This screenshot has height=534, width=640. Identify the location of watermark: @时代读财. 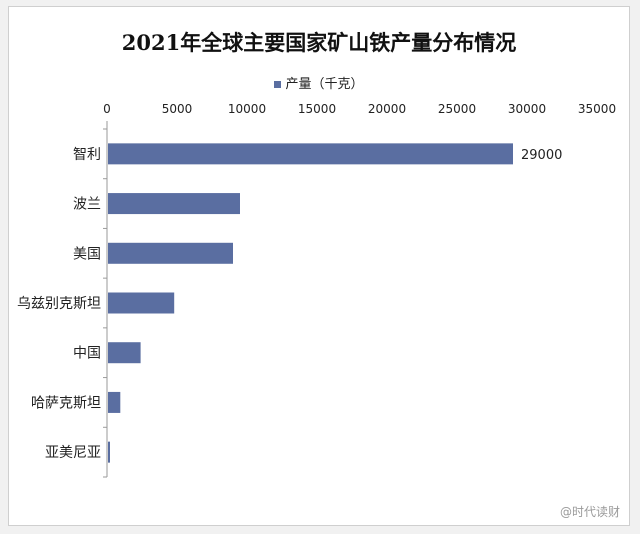
(589, 512).